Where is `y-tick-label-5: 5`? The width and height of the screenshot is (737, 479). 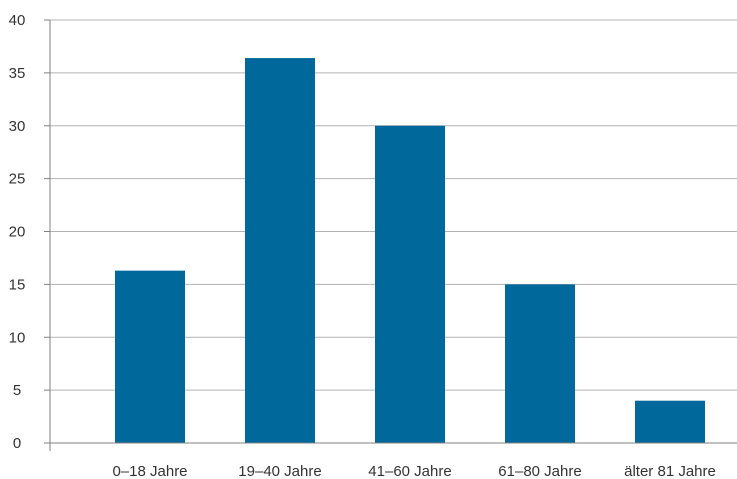 y-tick-label-5: 5 is located at coordinates (17, 390).